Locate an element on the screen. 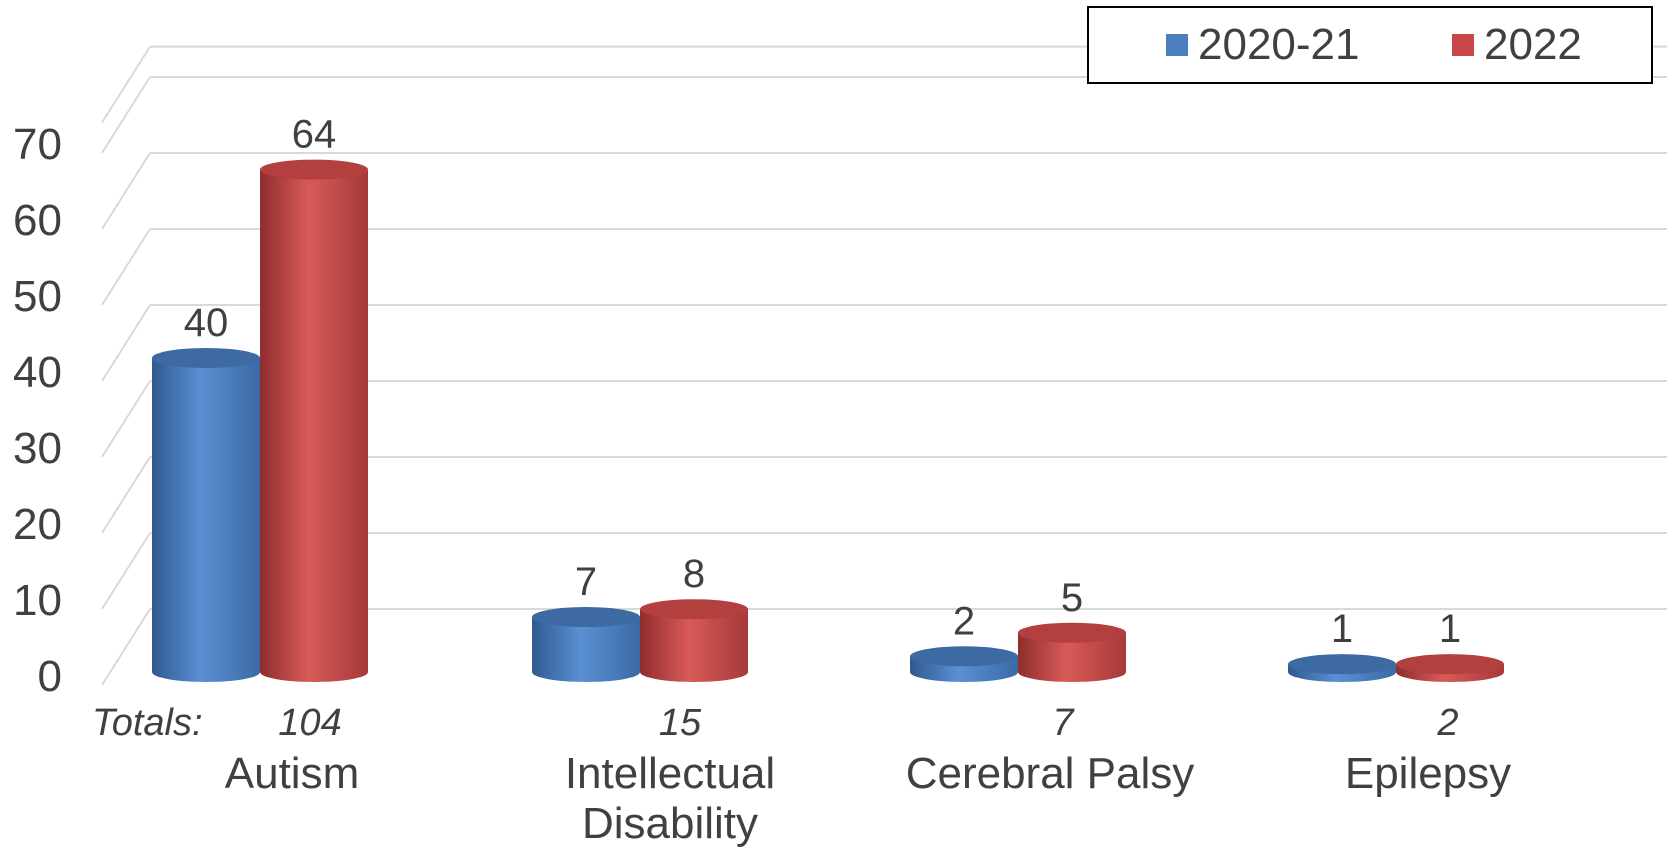 This screenshot has height=850, width=1667. y-tick-label: 10 is located at coordinates (37, 600).